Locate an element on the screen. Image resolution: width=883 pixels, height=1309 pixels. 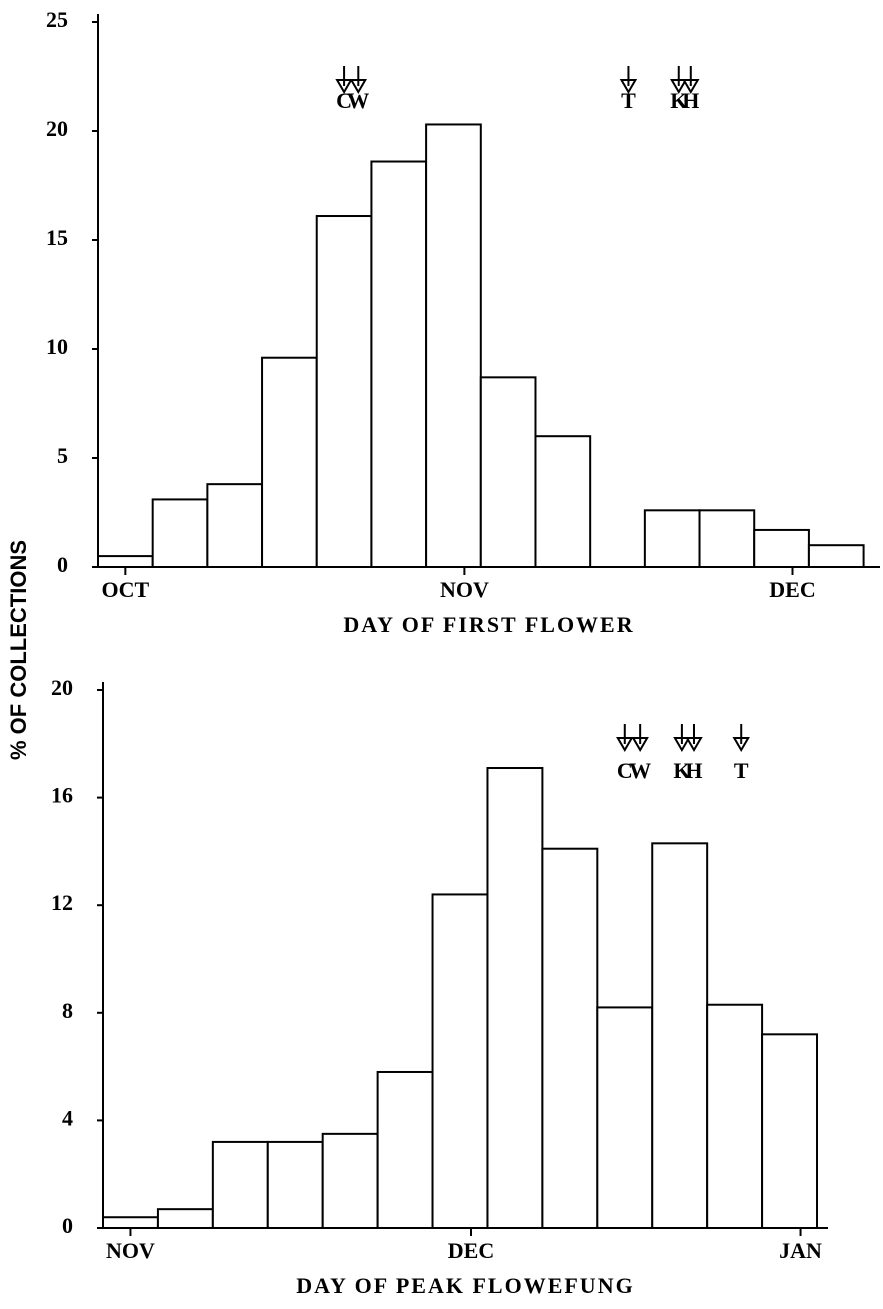
y-tick-label: 5 is located at coordinates (62, 455).